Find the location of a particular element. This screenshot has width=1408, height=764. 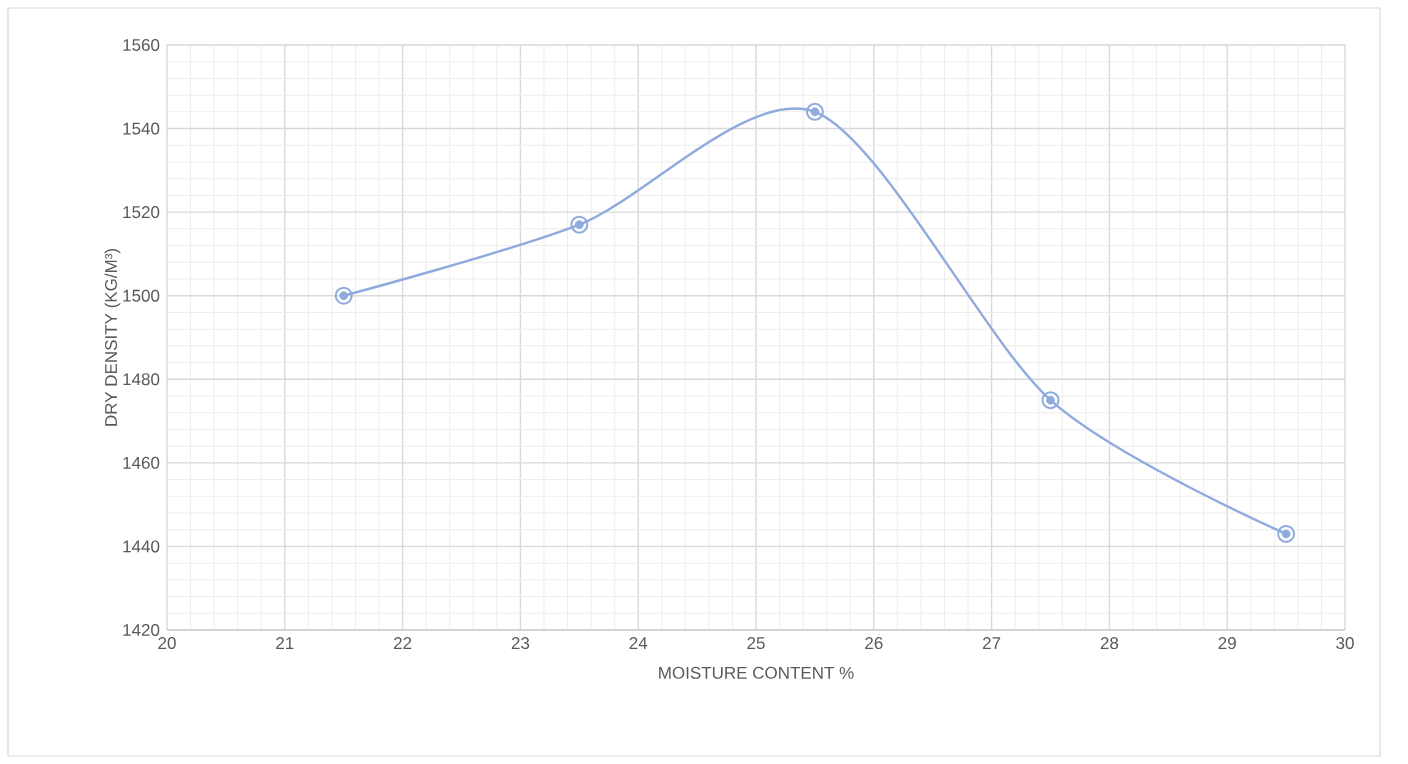

y-tick-label: 1420 is located at coordinates (141, 629).